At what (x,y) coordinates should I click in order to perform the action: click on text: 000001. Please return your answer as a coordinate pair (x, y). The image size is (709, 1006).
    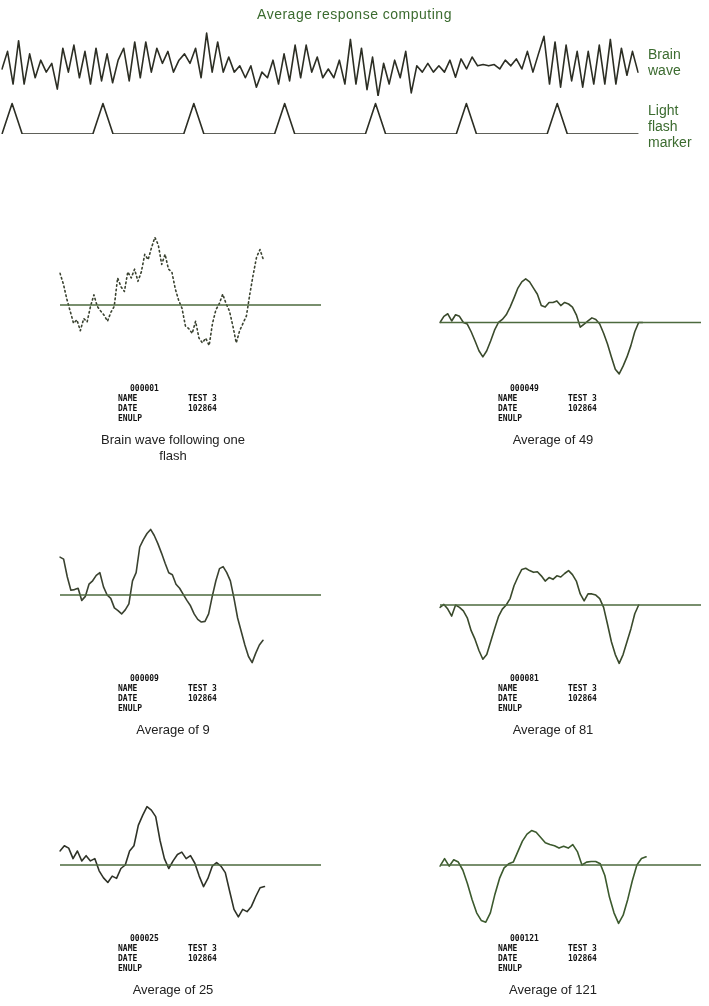
    Looking at the image, I should click on (144, 389).